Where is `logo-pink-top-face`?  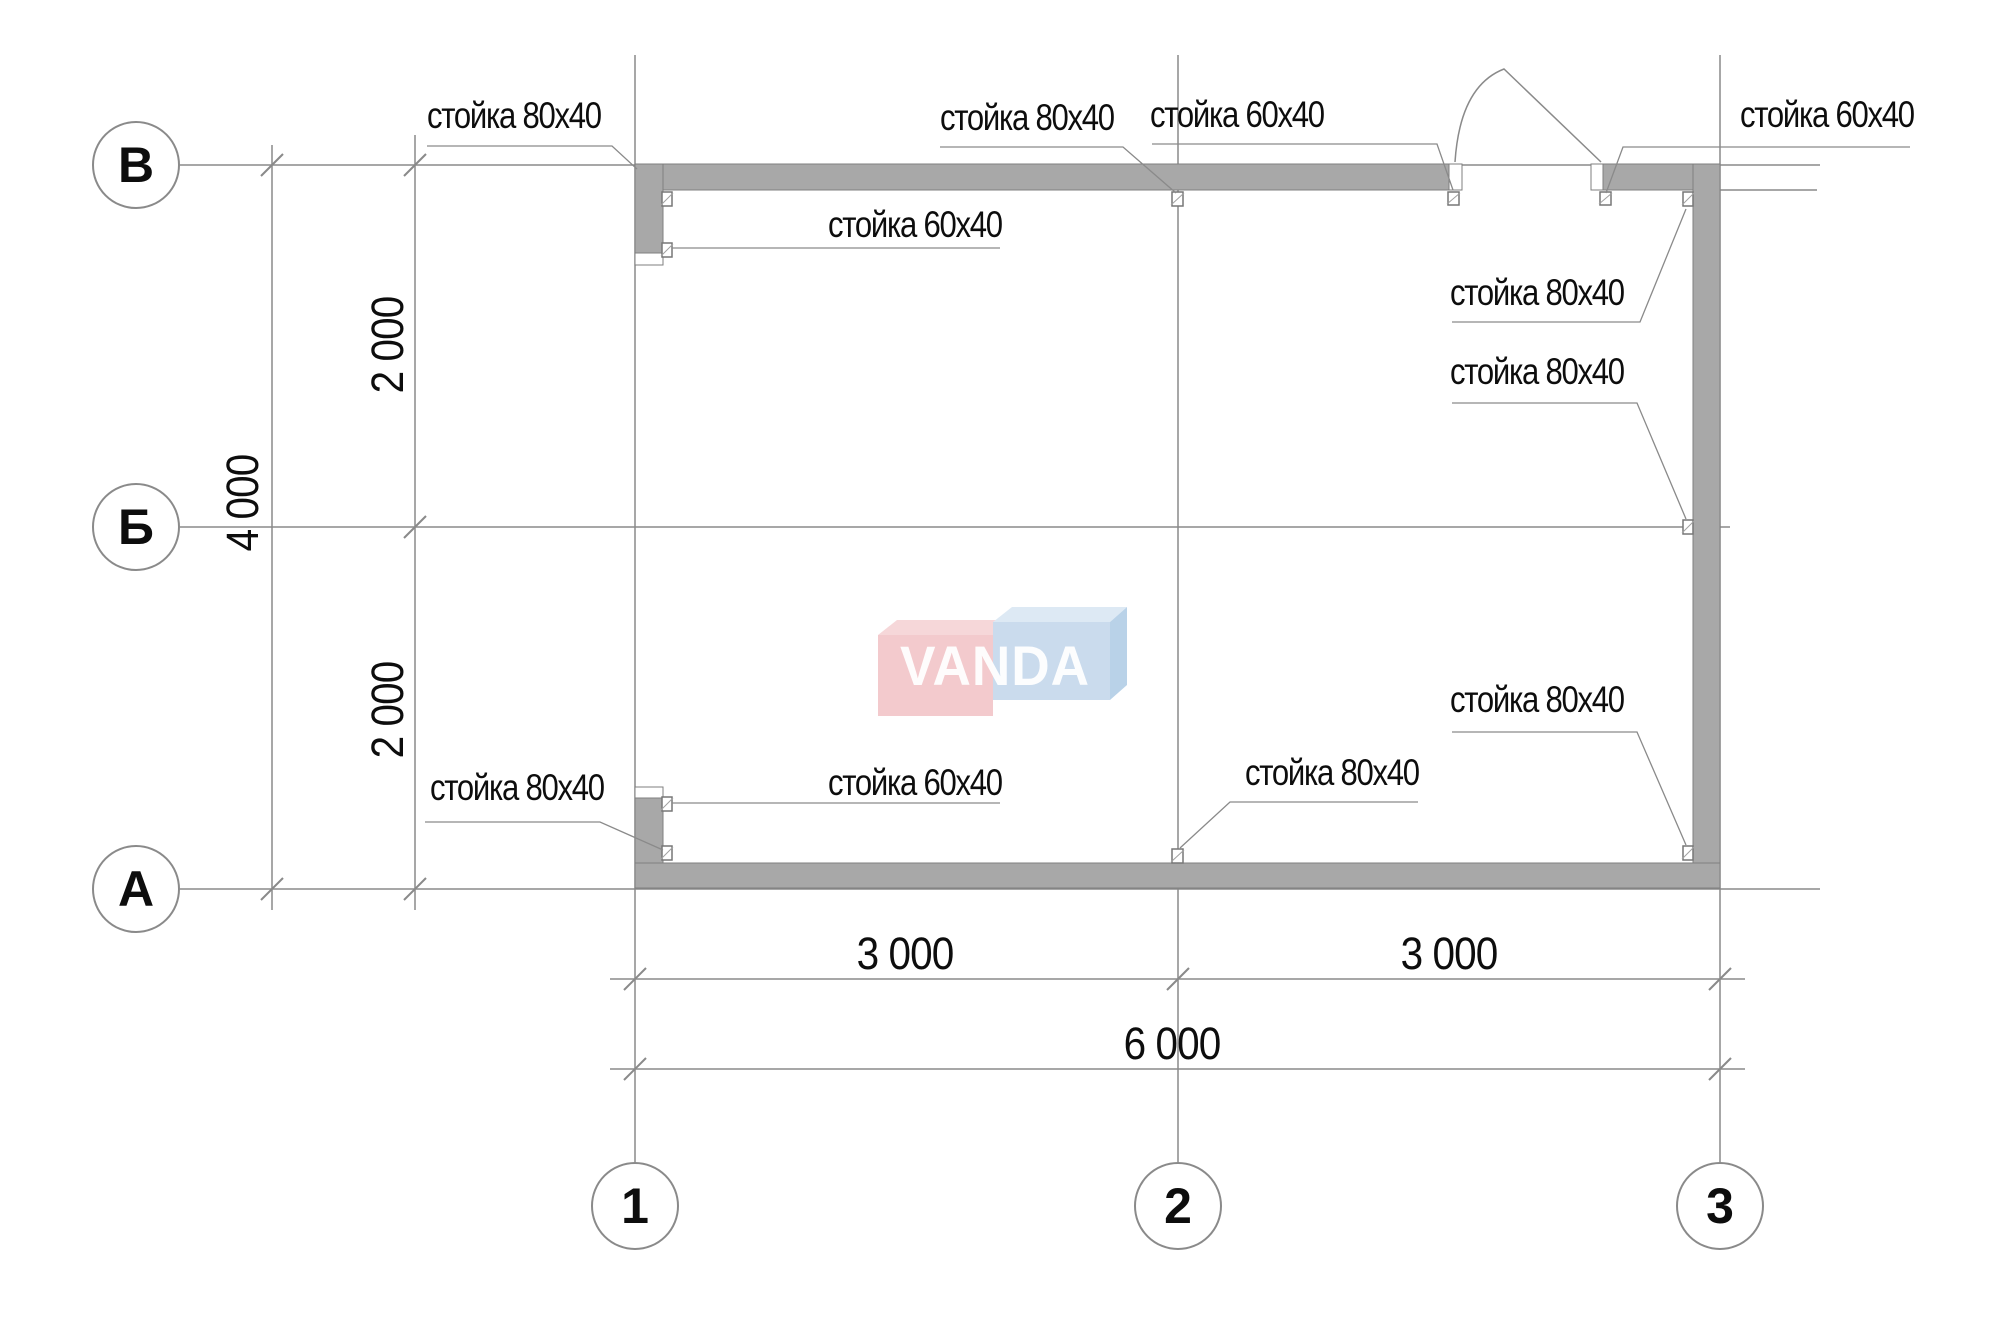 logo-pink-top-face is located at coordinates (944, 627).